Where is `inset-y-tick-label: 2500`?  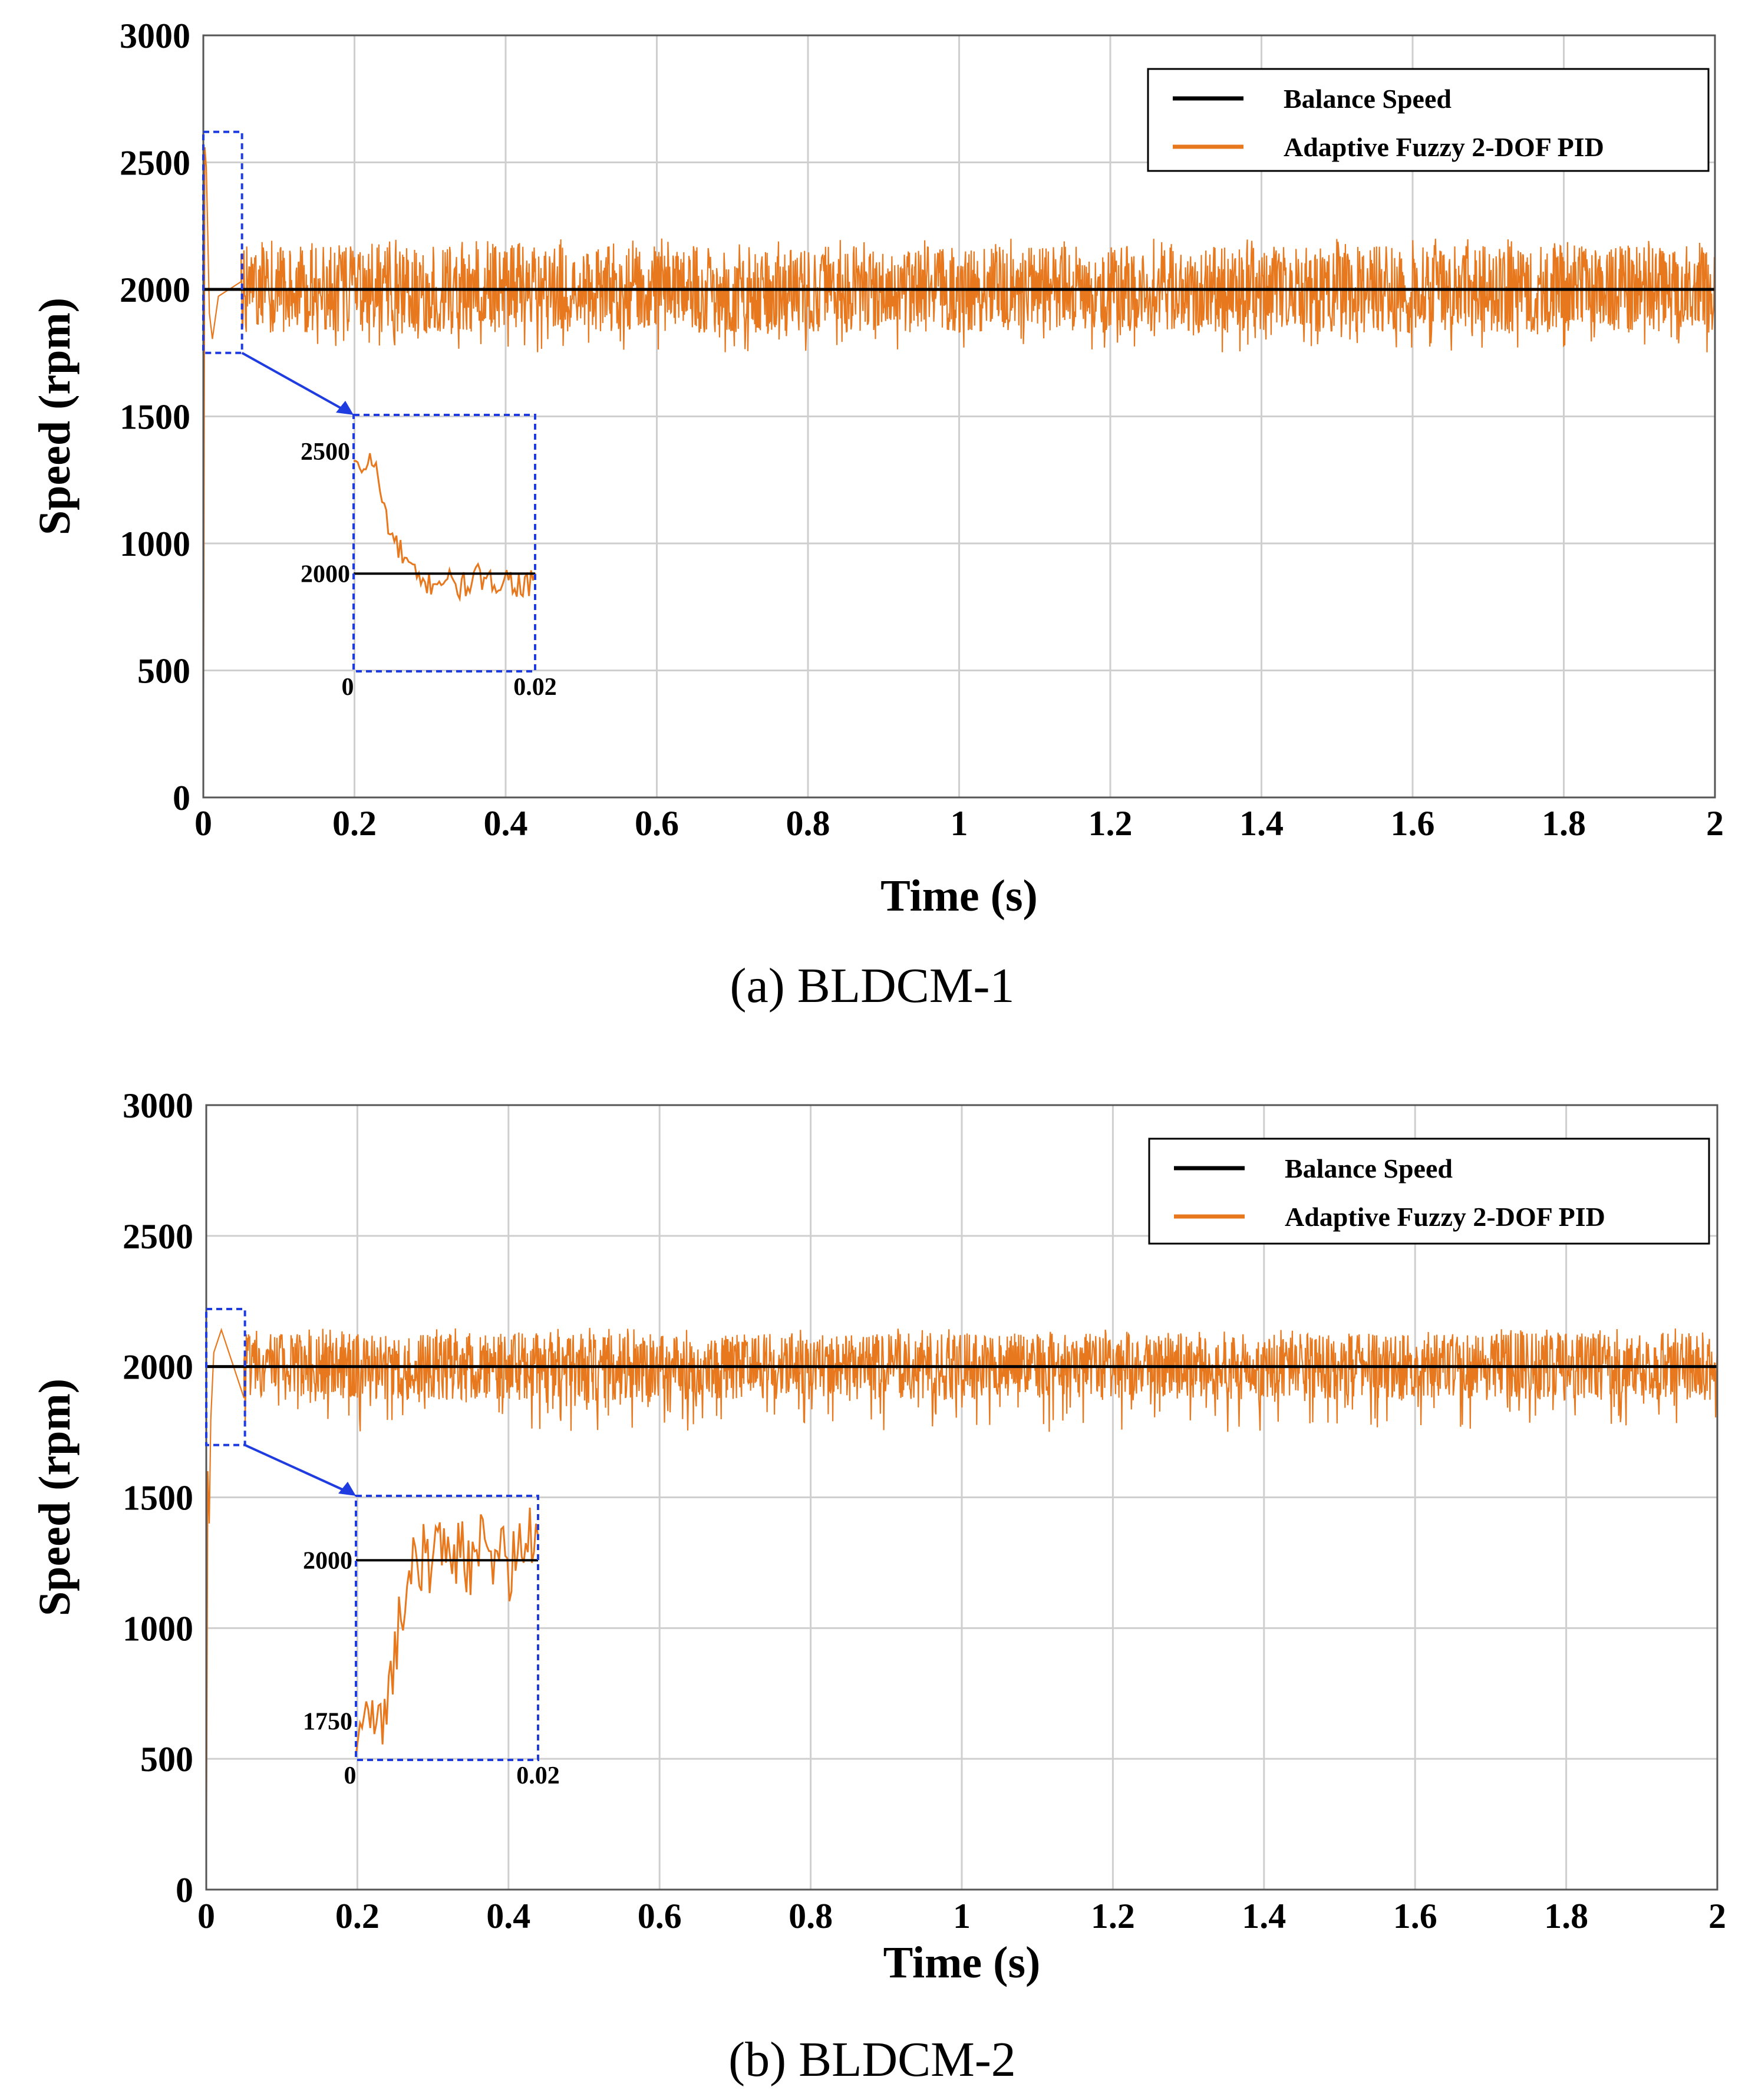
inset-y-tick-label: 2500 is located at coordinates (326, 452).